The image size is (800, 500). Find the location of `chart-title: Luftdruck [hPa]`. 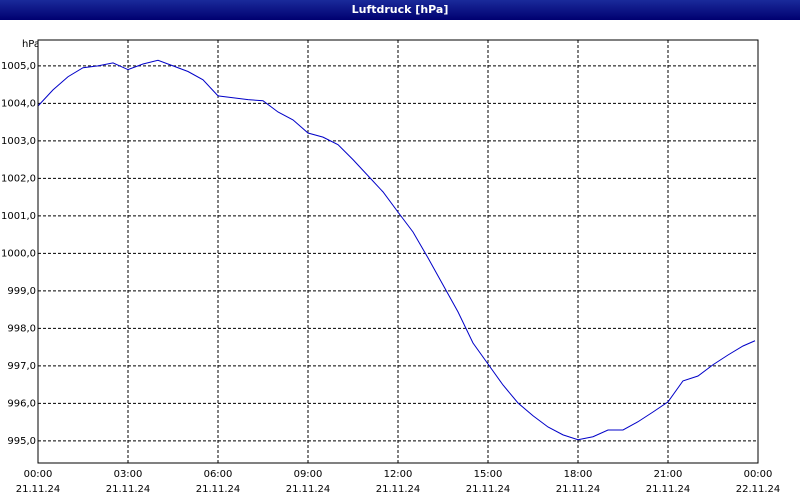

chart-title: Luftdruck [hPa] is located at coordinates (400, 9).